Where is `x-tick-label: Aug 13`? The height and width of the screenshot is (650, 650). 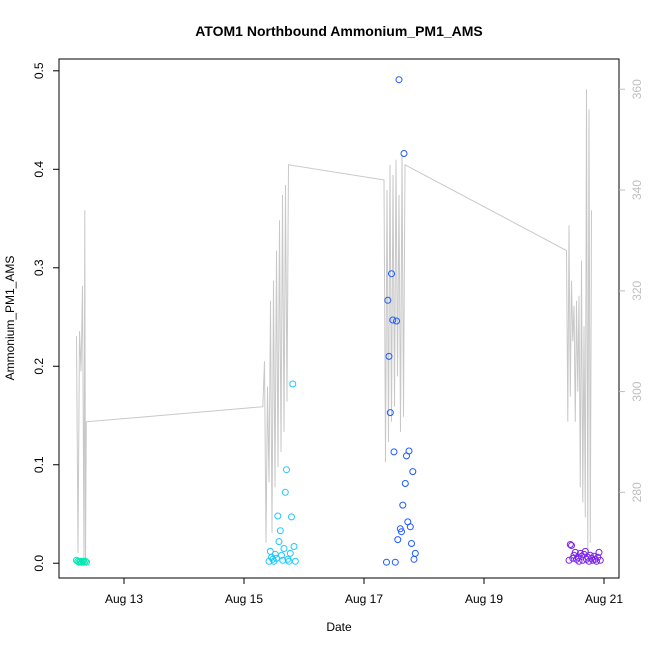 x-tick-label: Aug 13 is located at coordinates (124, 599).